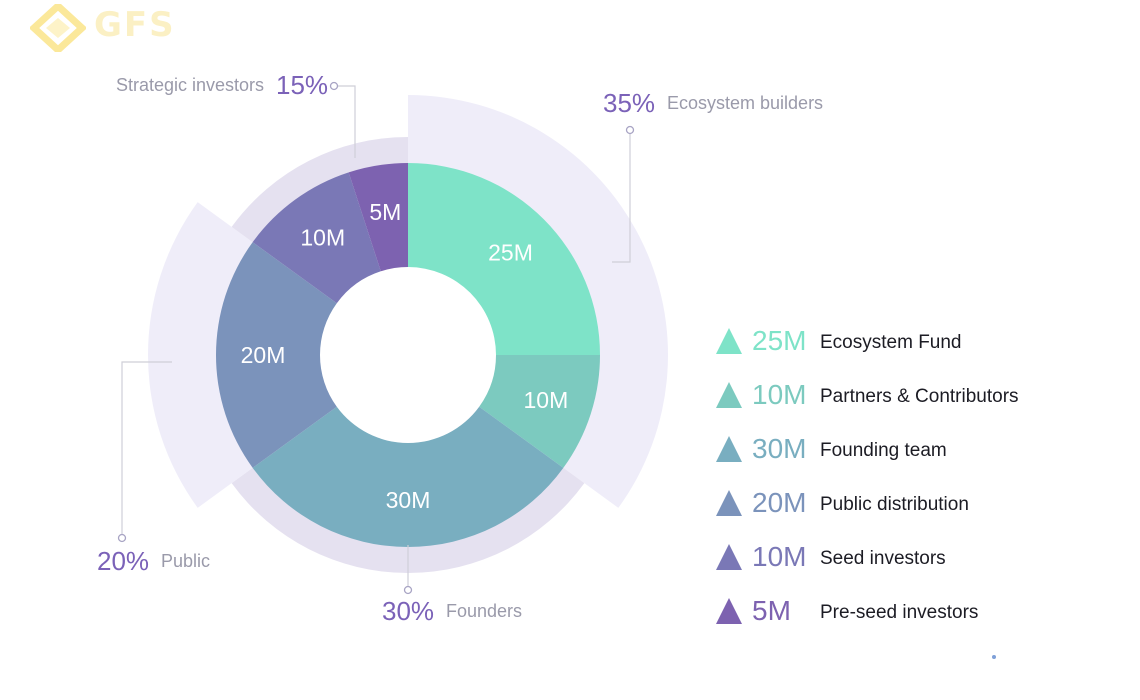 The width and height of the screenshot is (1140, 700). Describe the element at coordinates (123, 561) in the screenshot. I see `group-percent-public: 20%` at that location.